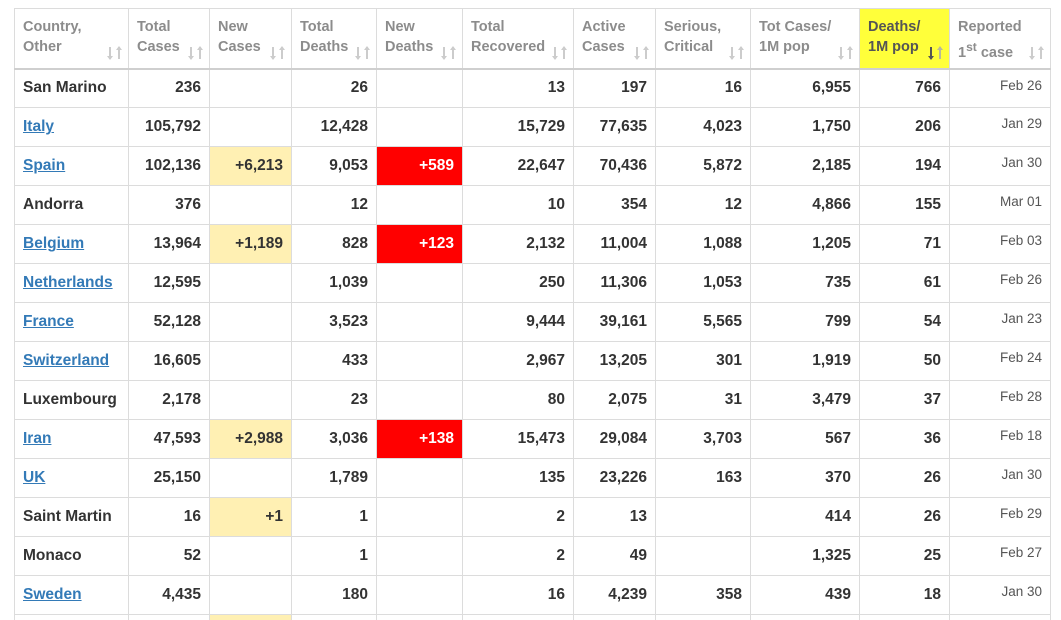 Image resolution: width=1061 pixels, height=620 pixels. I want to click on col-header-tot-cases-per-1m: Tot Cases/ 1M pop, so click(805, 39).